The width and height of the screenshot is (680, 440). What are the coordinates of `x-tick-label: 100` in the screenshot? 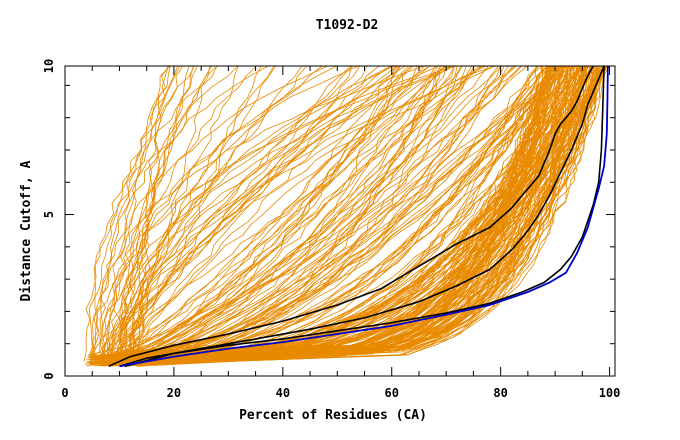 It's located at (610, 393).